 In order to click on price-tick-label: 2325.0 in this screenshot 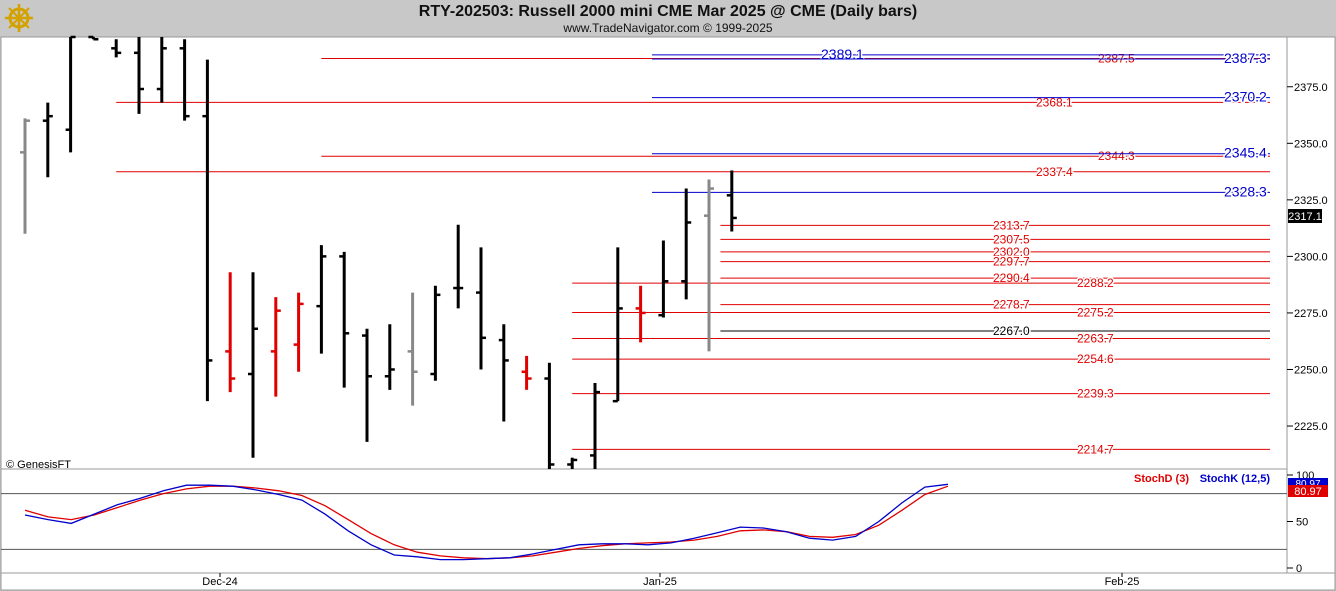, I will do `click(1311, 201)`.